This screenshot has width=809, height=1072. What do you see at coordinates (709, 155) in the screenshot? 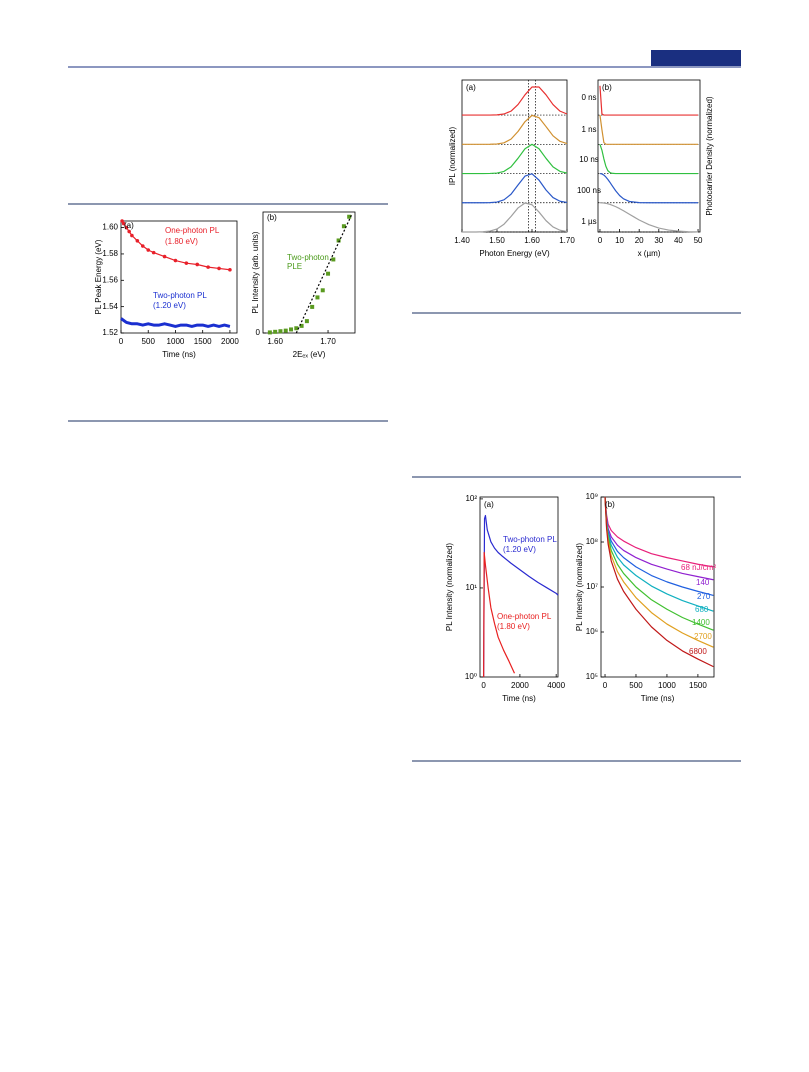
I see `y-axis-title: Photocarrier Density (normalized)` at bounding box center [709, 155].